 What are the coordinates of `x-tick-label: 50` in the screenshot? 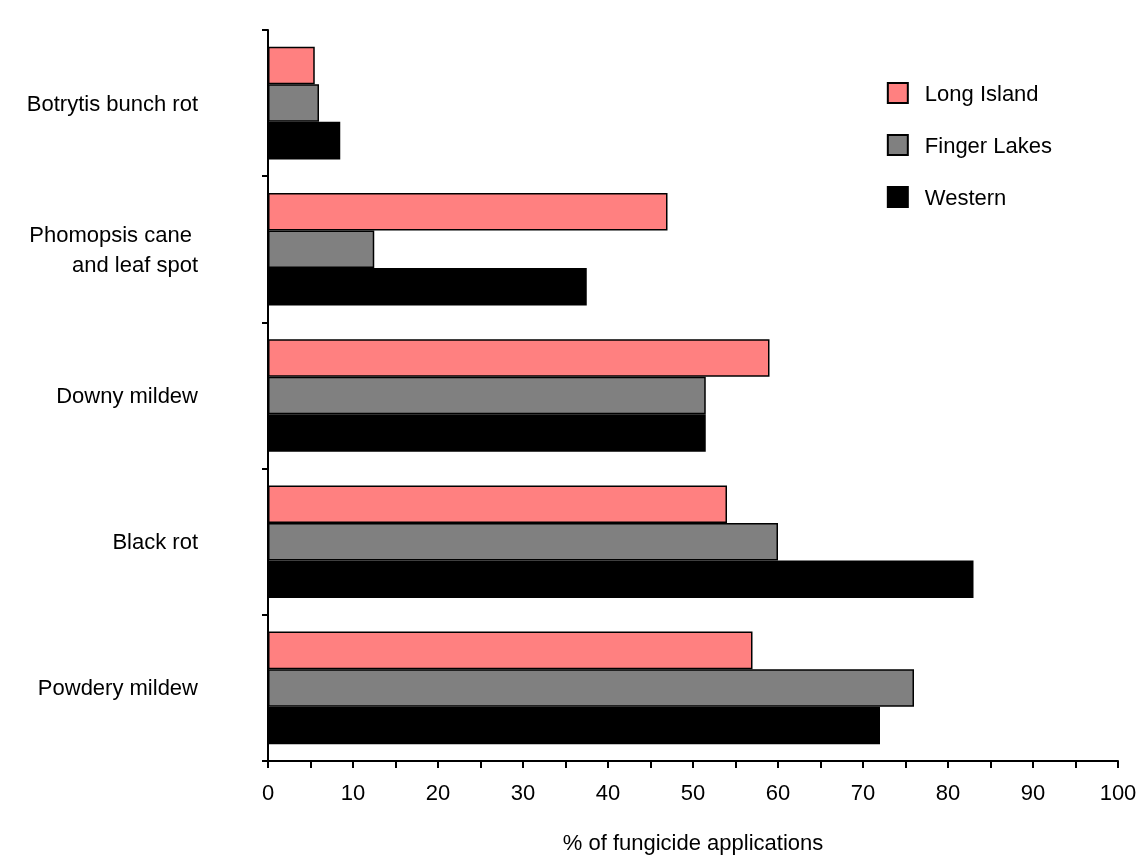 It's located at (693, 792).